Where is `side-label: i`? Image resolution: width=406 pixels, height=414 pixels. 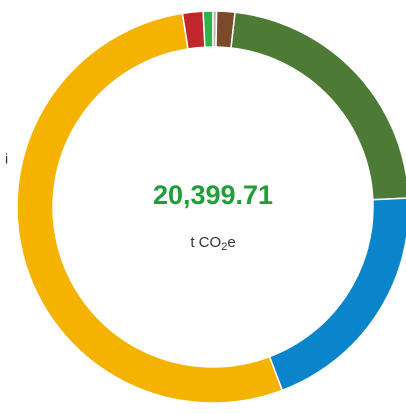
side-label: i is located at coordinates (6, 159).